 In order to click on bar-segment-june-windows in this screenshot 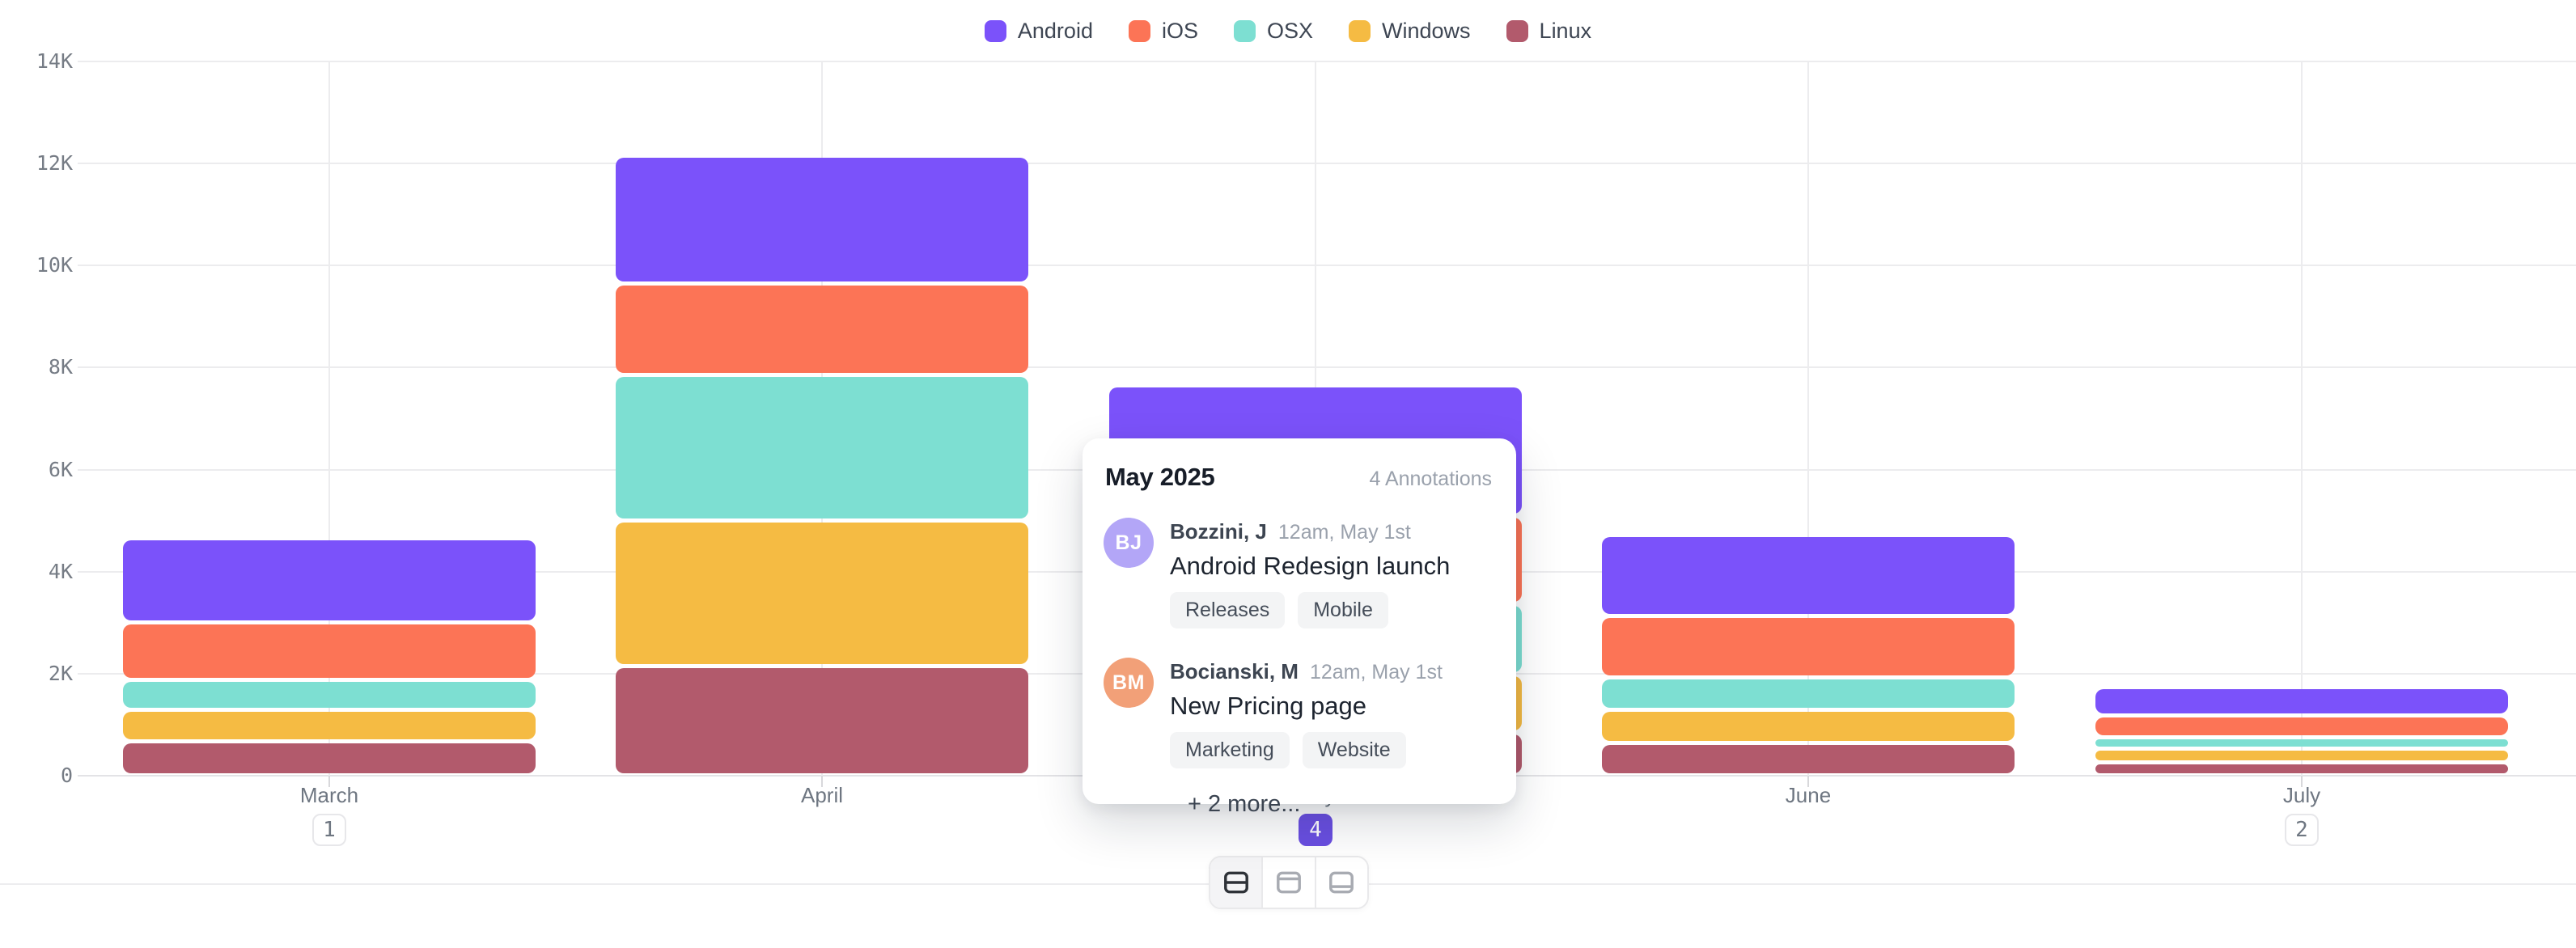, I will do `click(1808, 726)`.